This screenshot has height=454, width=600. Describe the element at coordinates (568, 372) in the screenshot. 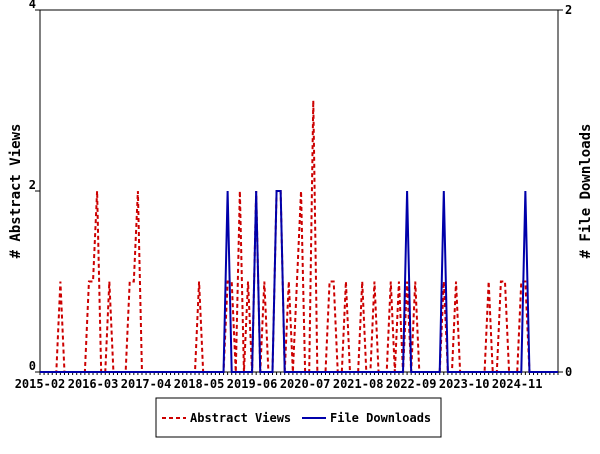

I see `y2-tick-label: 0` at that location.